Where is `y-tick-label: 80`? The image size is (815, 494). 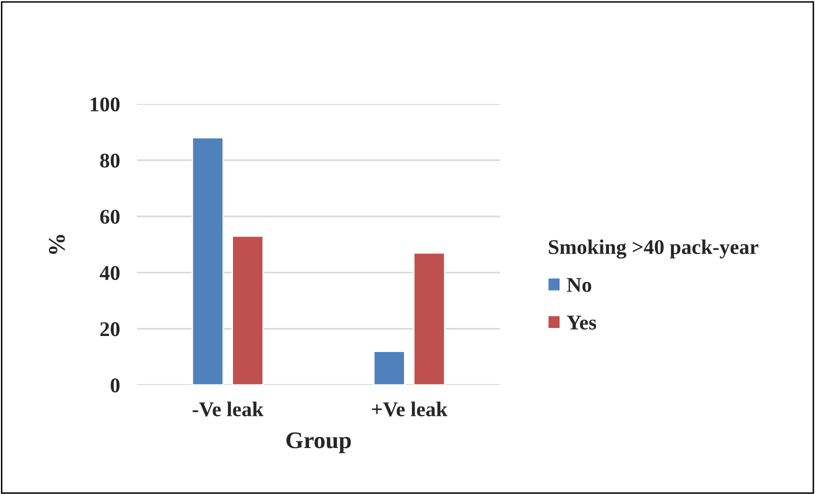
y-tick-label: 80 is located at coordinates (110, 161).